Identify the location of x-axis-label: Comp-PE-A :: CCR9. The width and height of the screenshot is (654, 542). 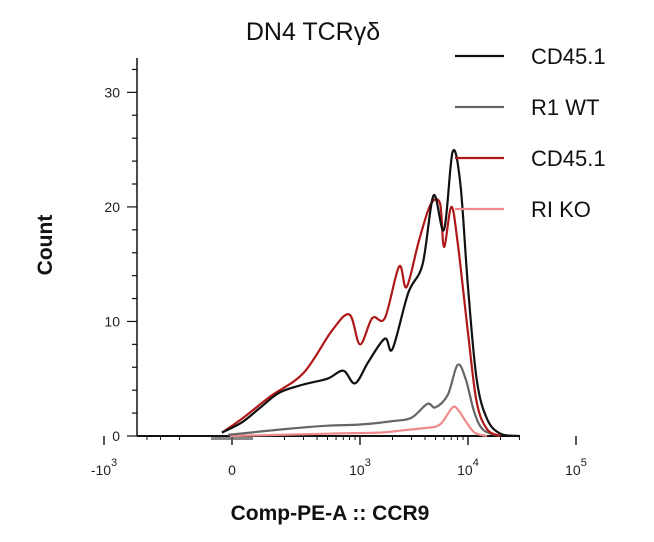
(330, 513).